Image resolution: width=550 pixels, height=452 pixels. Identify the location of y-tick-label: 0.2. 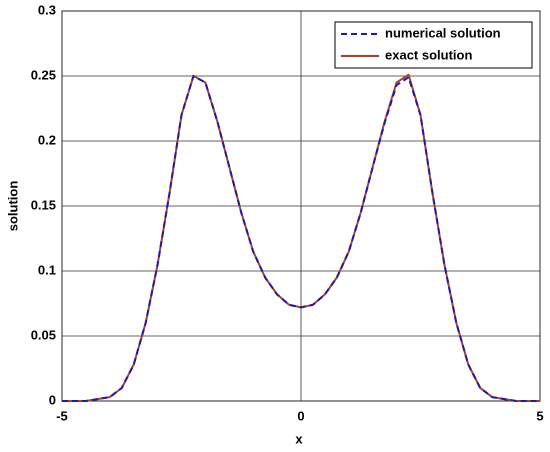
(47, 139).